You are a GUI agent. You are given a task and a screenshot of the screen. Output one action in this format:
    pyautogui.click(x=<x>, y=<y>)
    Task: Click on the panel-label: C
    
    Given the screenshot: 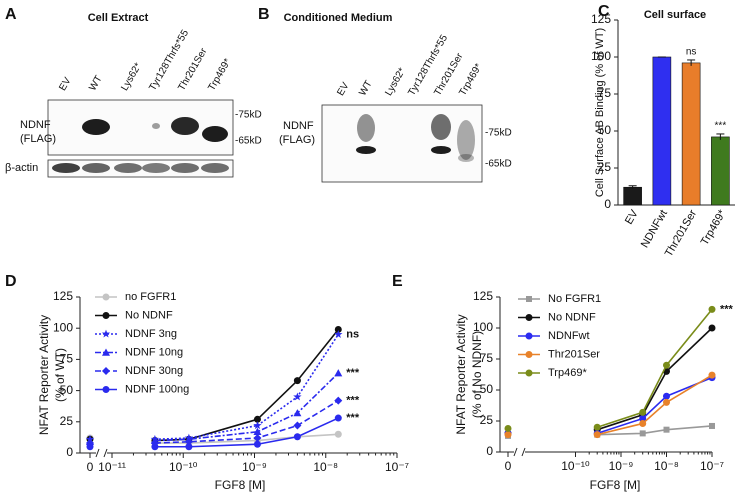 What is the action you would take?
    pyautogui.click(x=604, y=11)
    